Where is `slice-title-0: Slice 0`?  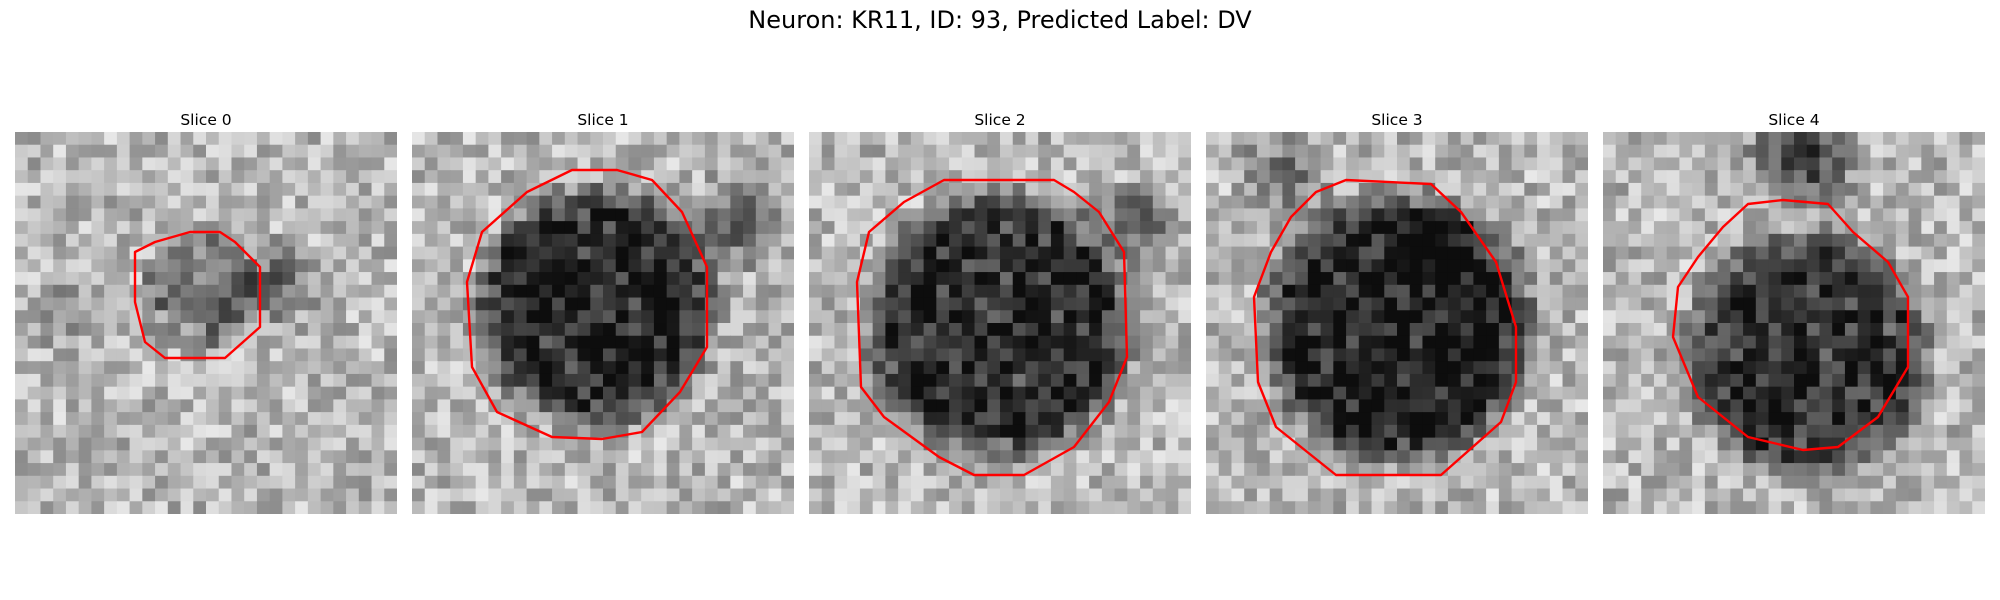 slice-title-0: Slice 0 is located at coordinates (206, 120).